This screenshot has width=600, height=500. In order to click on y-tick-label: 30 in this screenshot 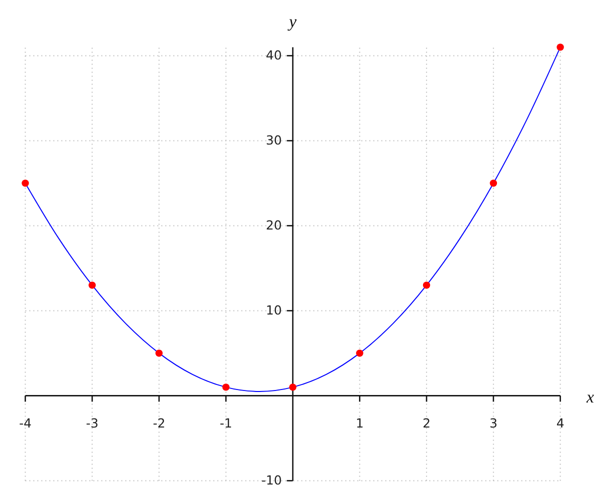, I will do `click(274, 140)`.